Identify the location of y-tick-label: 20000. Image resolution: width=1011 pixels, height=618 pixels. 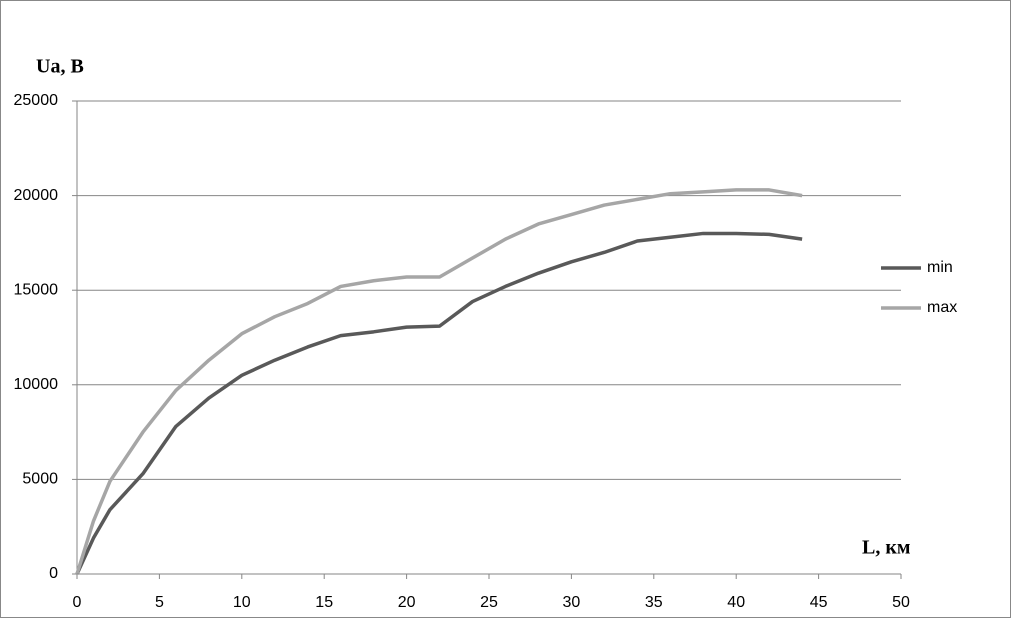
(36, 195).